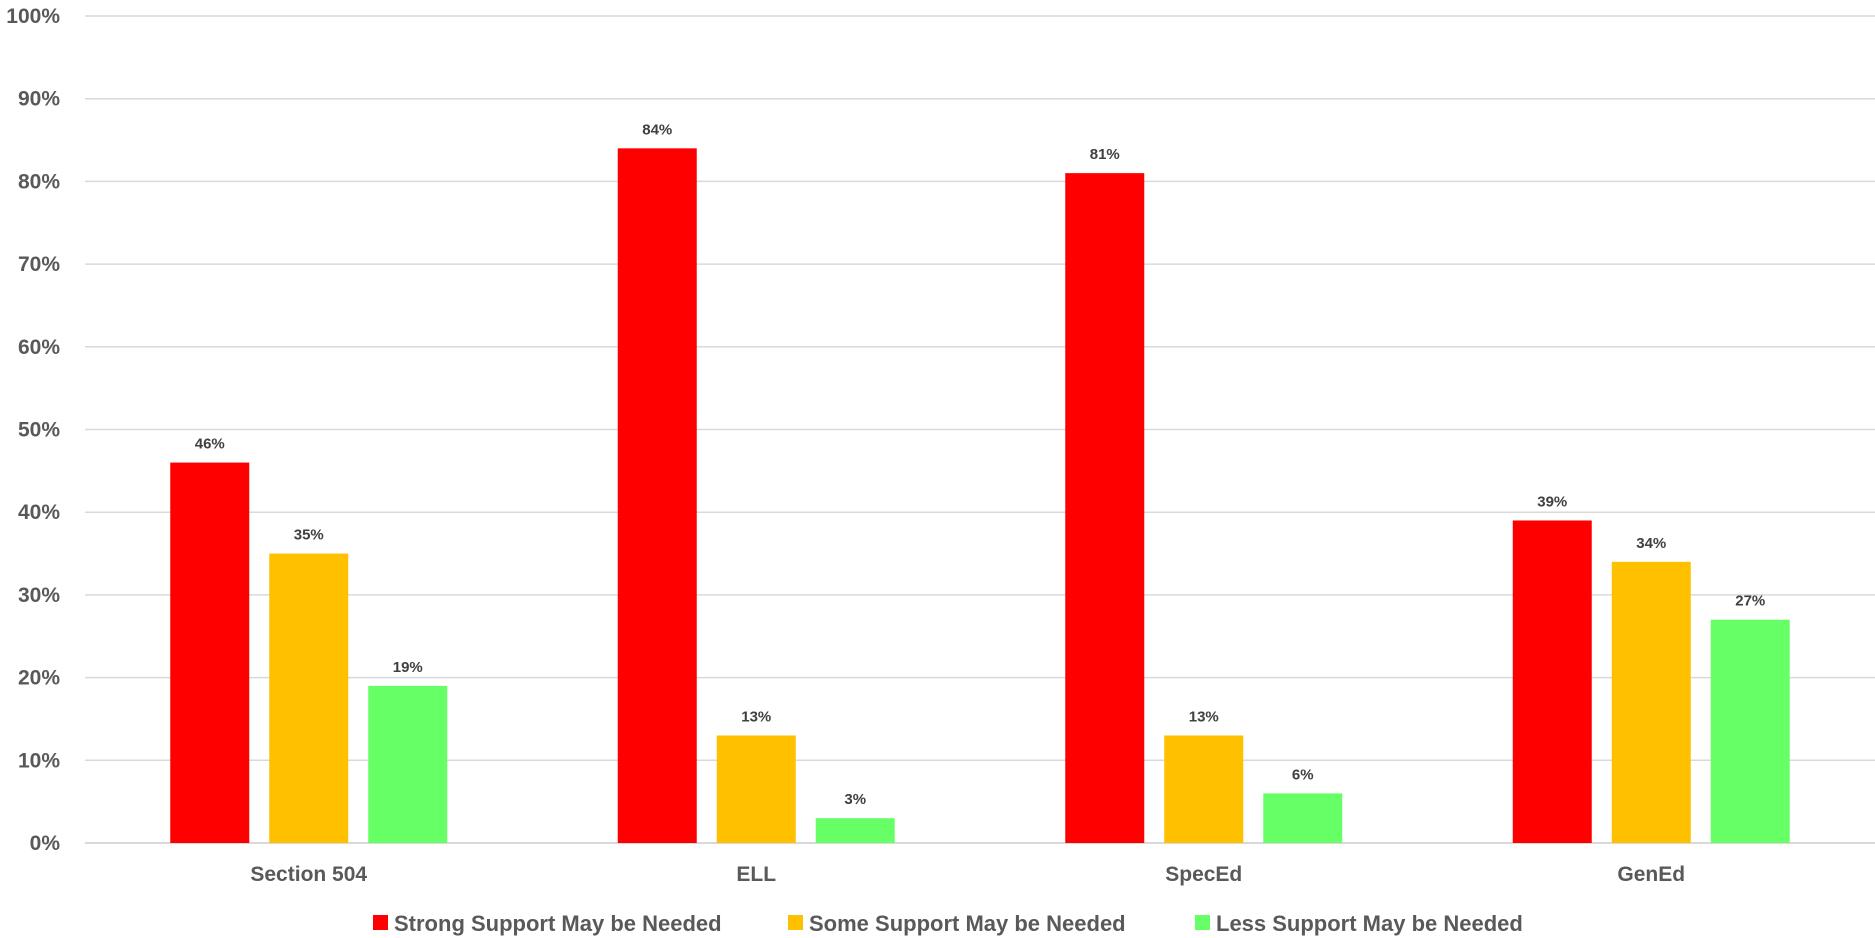  What do you see at coordinates (1552, 501) in the screenshot?
I see `data-label: 39%` at bounding box center [1552, 501].